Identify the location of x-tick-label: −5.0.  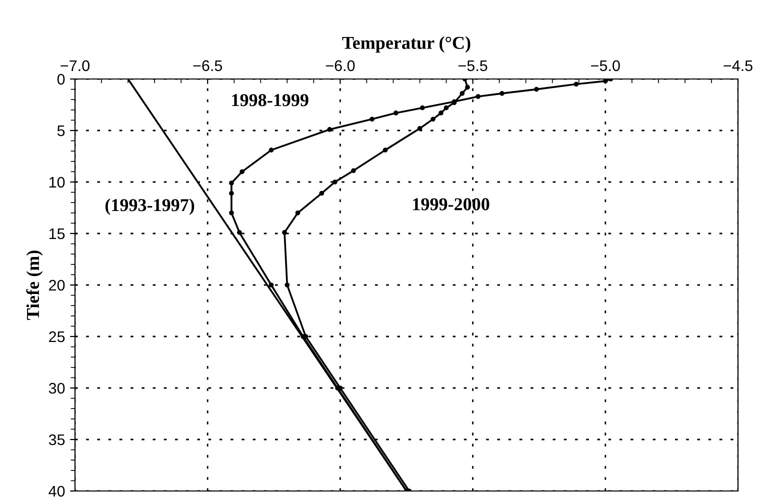
(605, 66).